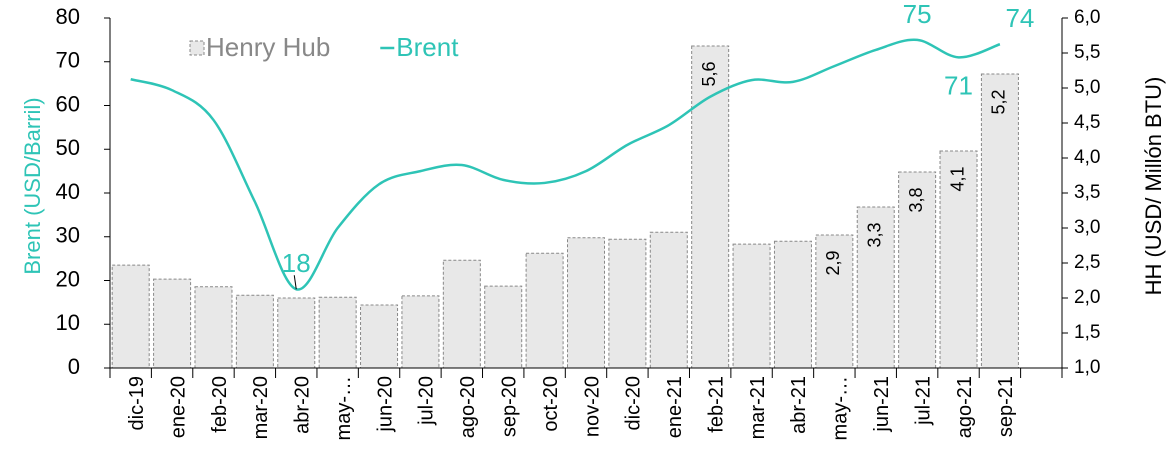  Describe the element at coordinates (137, 403) in the screenshot. I see `x-tick-label: dic-19` at that location.